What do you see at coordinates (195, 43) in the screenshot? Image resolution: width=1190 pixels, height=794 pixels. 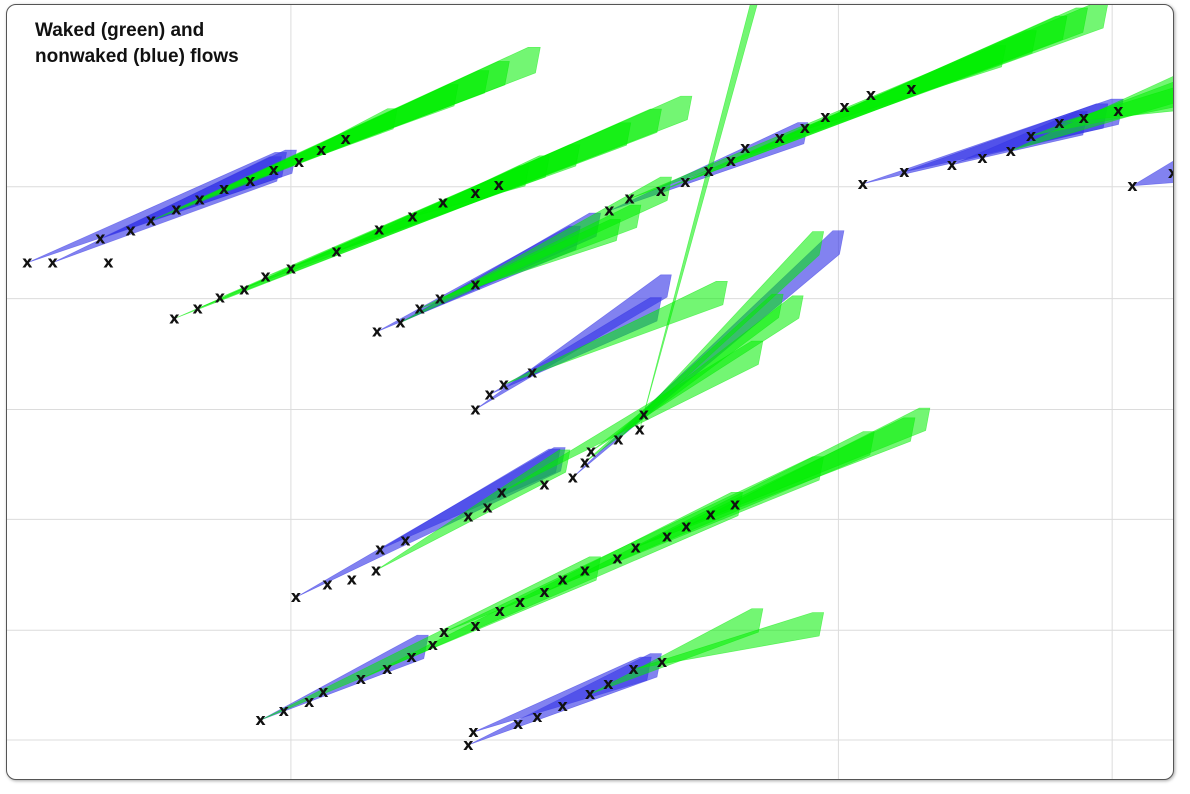 I see `chart-title: Waked (green) and nonwaked (blue) flows` at bounding box center [195, 43].